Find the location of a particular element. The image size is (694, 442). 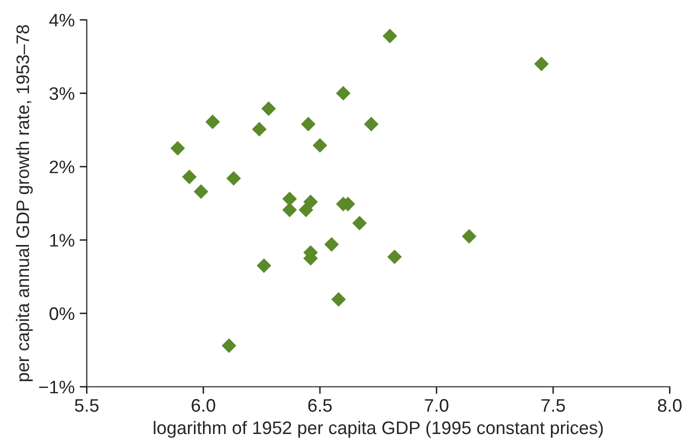

x-tick-label: 7.0 is located at coordinates (436, 405).